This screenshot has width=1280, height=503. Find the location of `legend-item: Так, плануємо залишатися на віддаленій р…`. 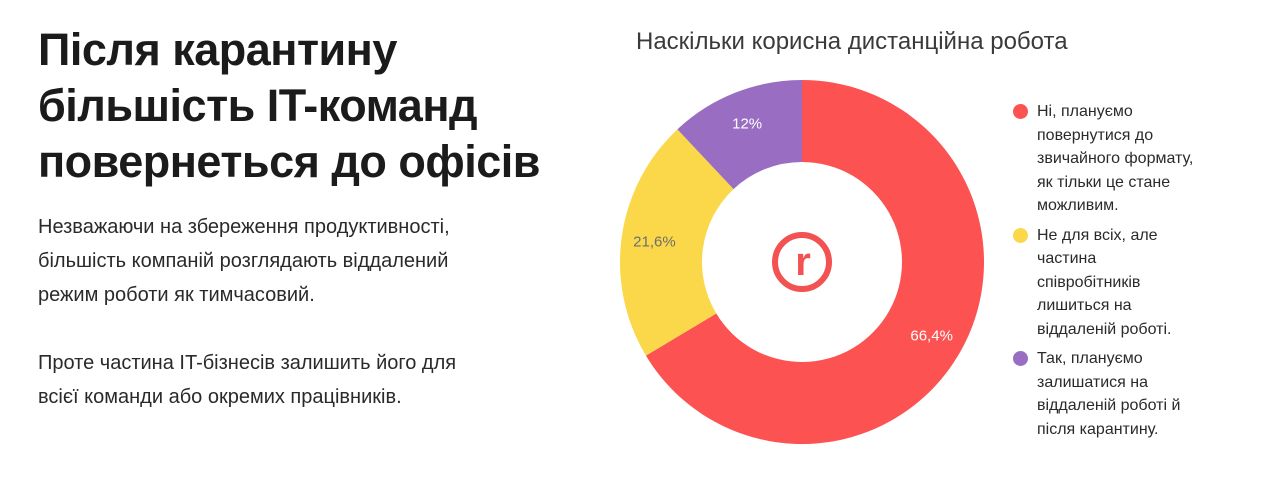

legend-item: Так, плануємо залишатися на віддаленій р… is located at coordinates (1133, 394).